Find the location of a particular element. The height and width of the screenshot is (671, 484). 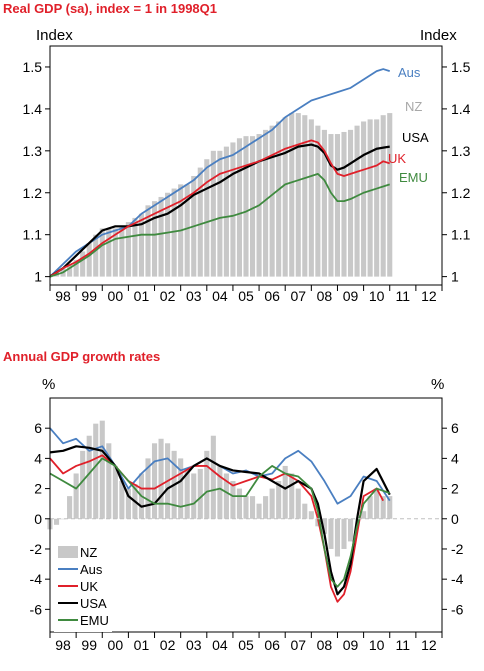

chart2-legend-swatch-nz is located at coordinates (68, 552).